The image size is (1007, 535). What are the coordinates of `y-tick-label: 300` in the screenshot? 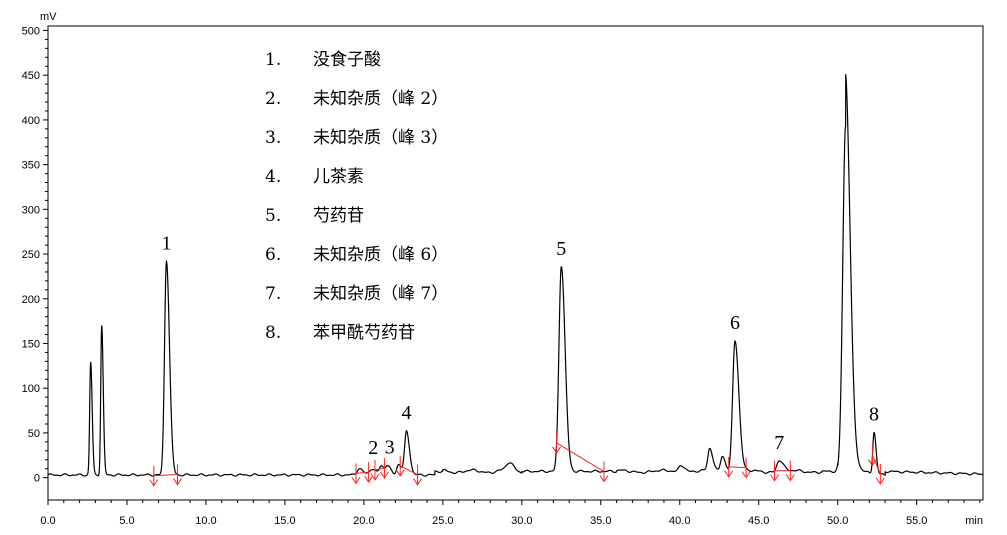 It's located at (31, 210).